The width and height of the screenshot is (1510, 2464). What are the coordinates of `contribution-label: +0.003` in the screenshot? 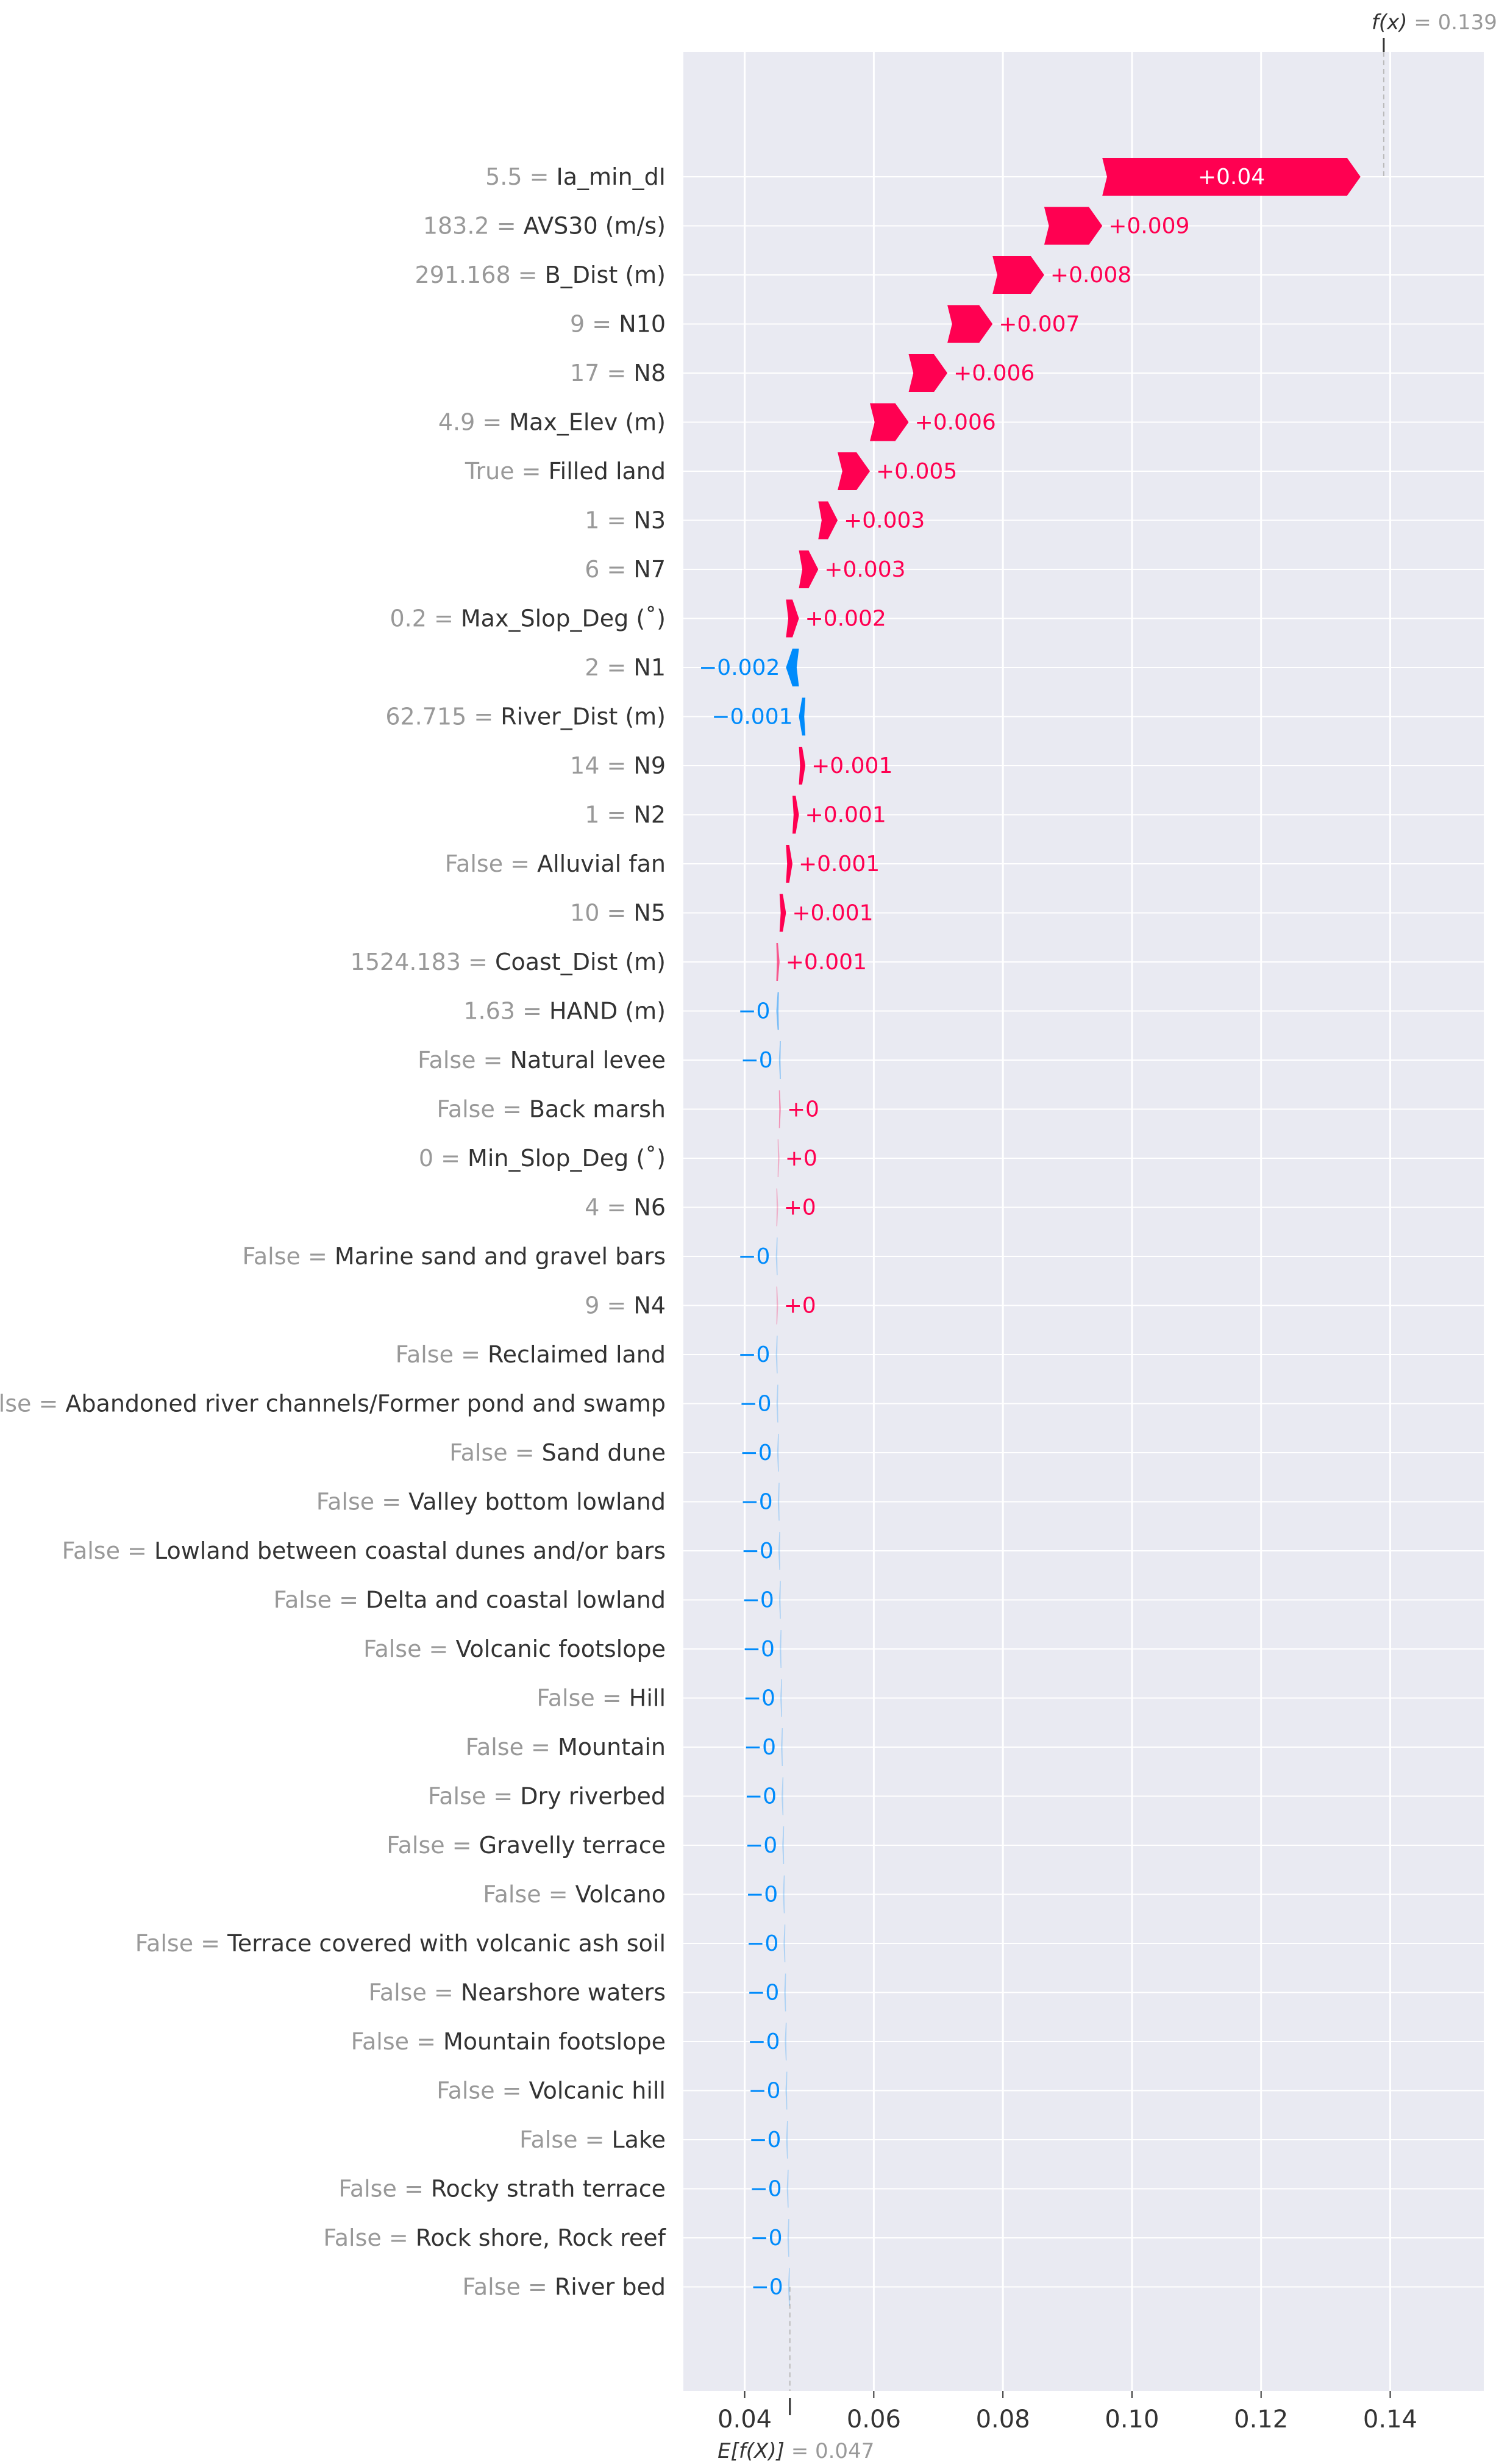 It's located at (885, 520).